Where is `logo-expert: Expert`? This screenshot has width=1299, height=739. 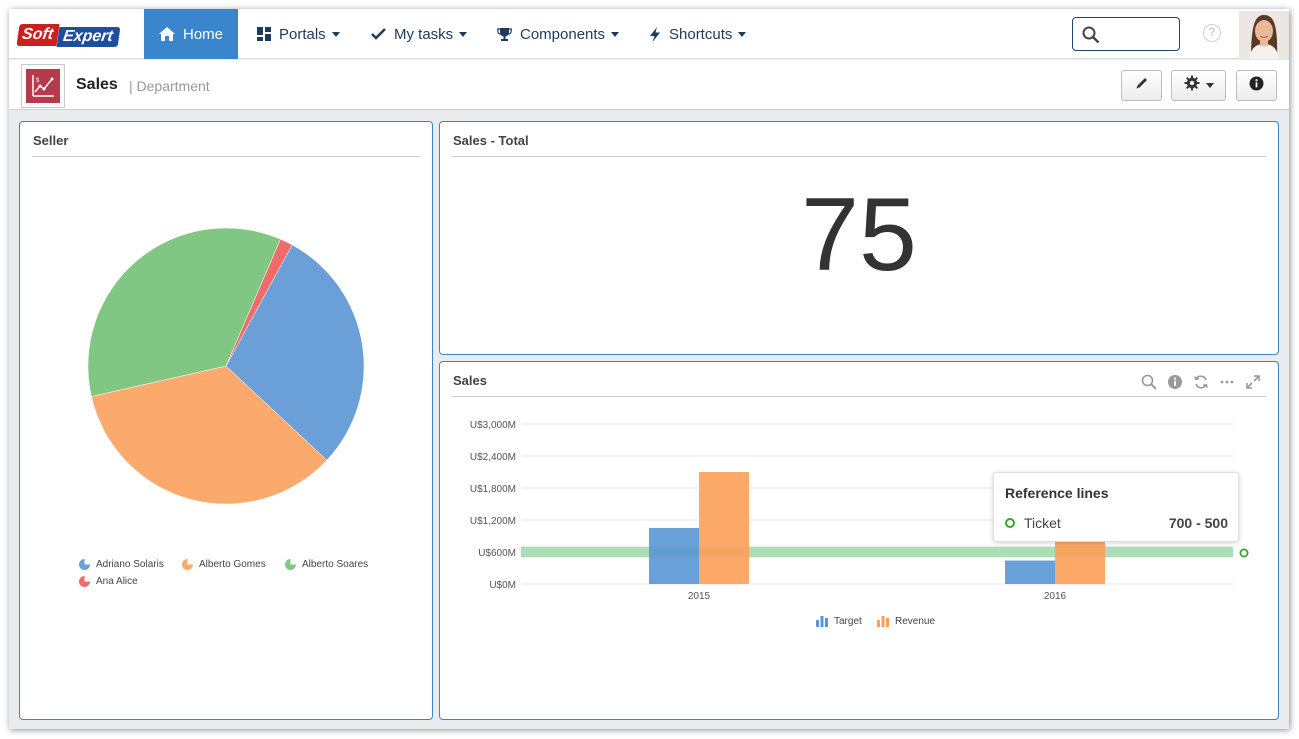
logo-expert: Expert is located at coordinates (88, 37).